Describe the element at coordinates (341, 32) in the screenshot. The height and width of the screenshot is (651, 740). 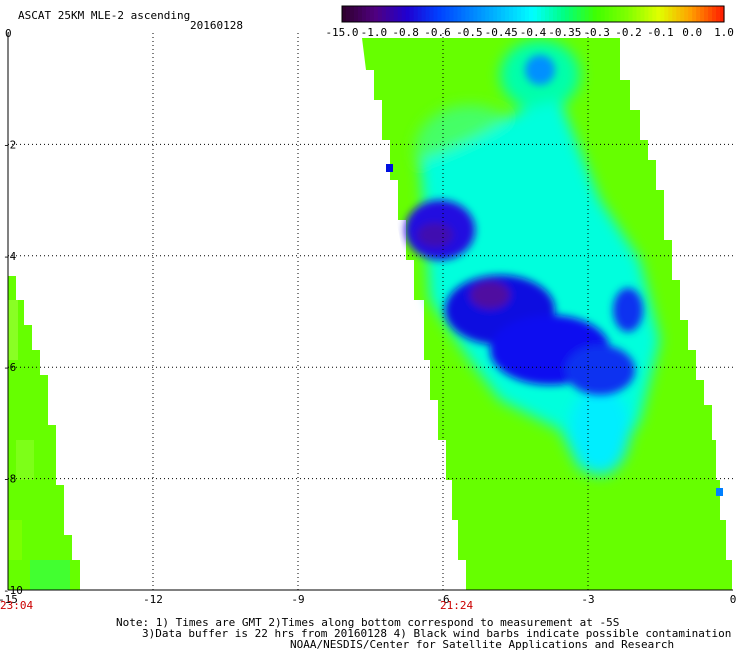
I see `colorbar-label: -15.0` at that location.